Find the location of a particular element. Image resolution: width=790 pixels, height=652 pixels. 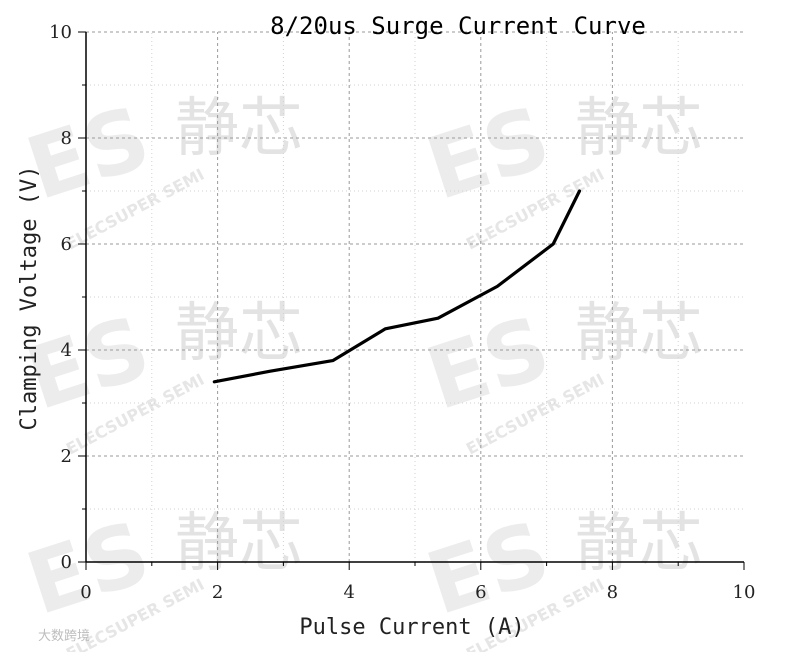

series-layer is located at coordinates (397, 286).